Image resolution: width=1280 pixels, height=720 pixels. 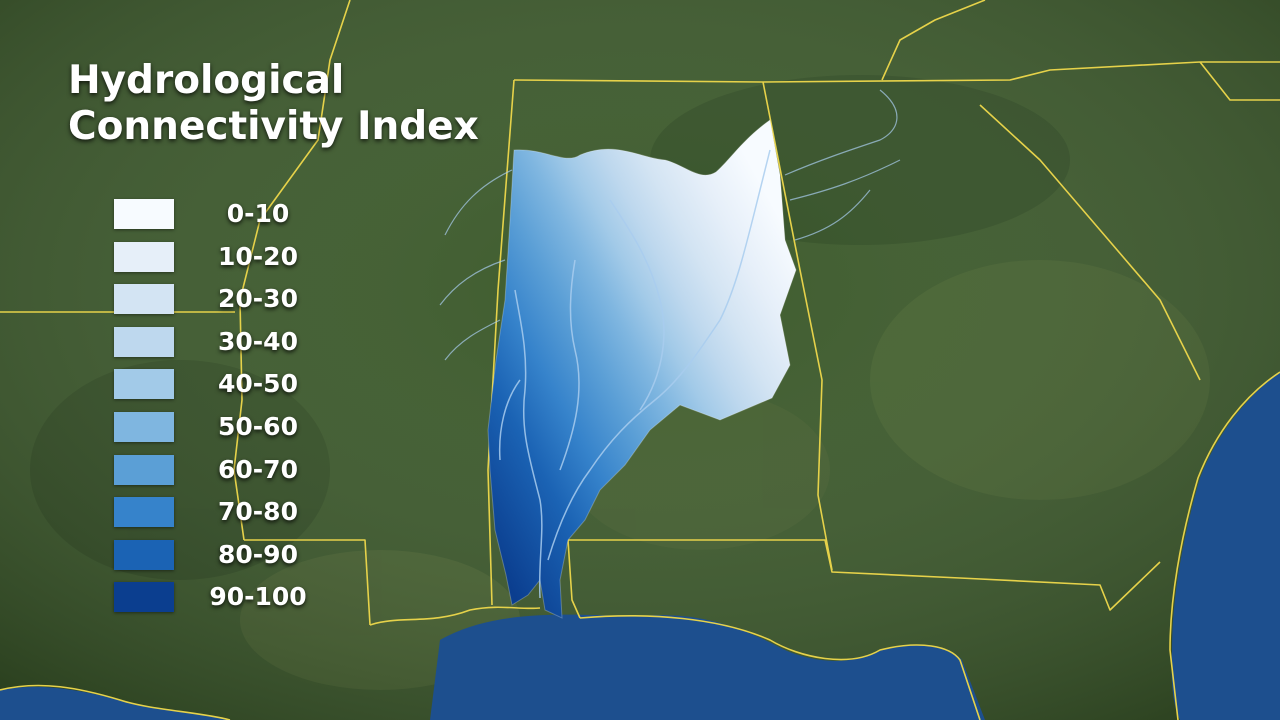 I want to click on western-gulf-coast, so click(x=115, y=703).